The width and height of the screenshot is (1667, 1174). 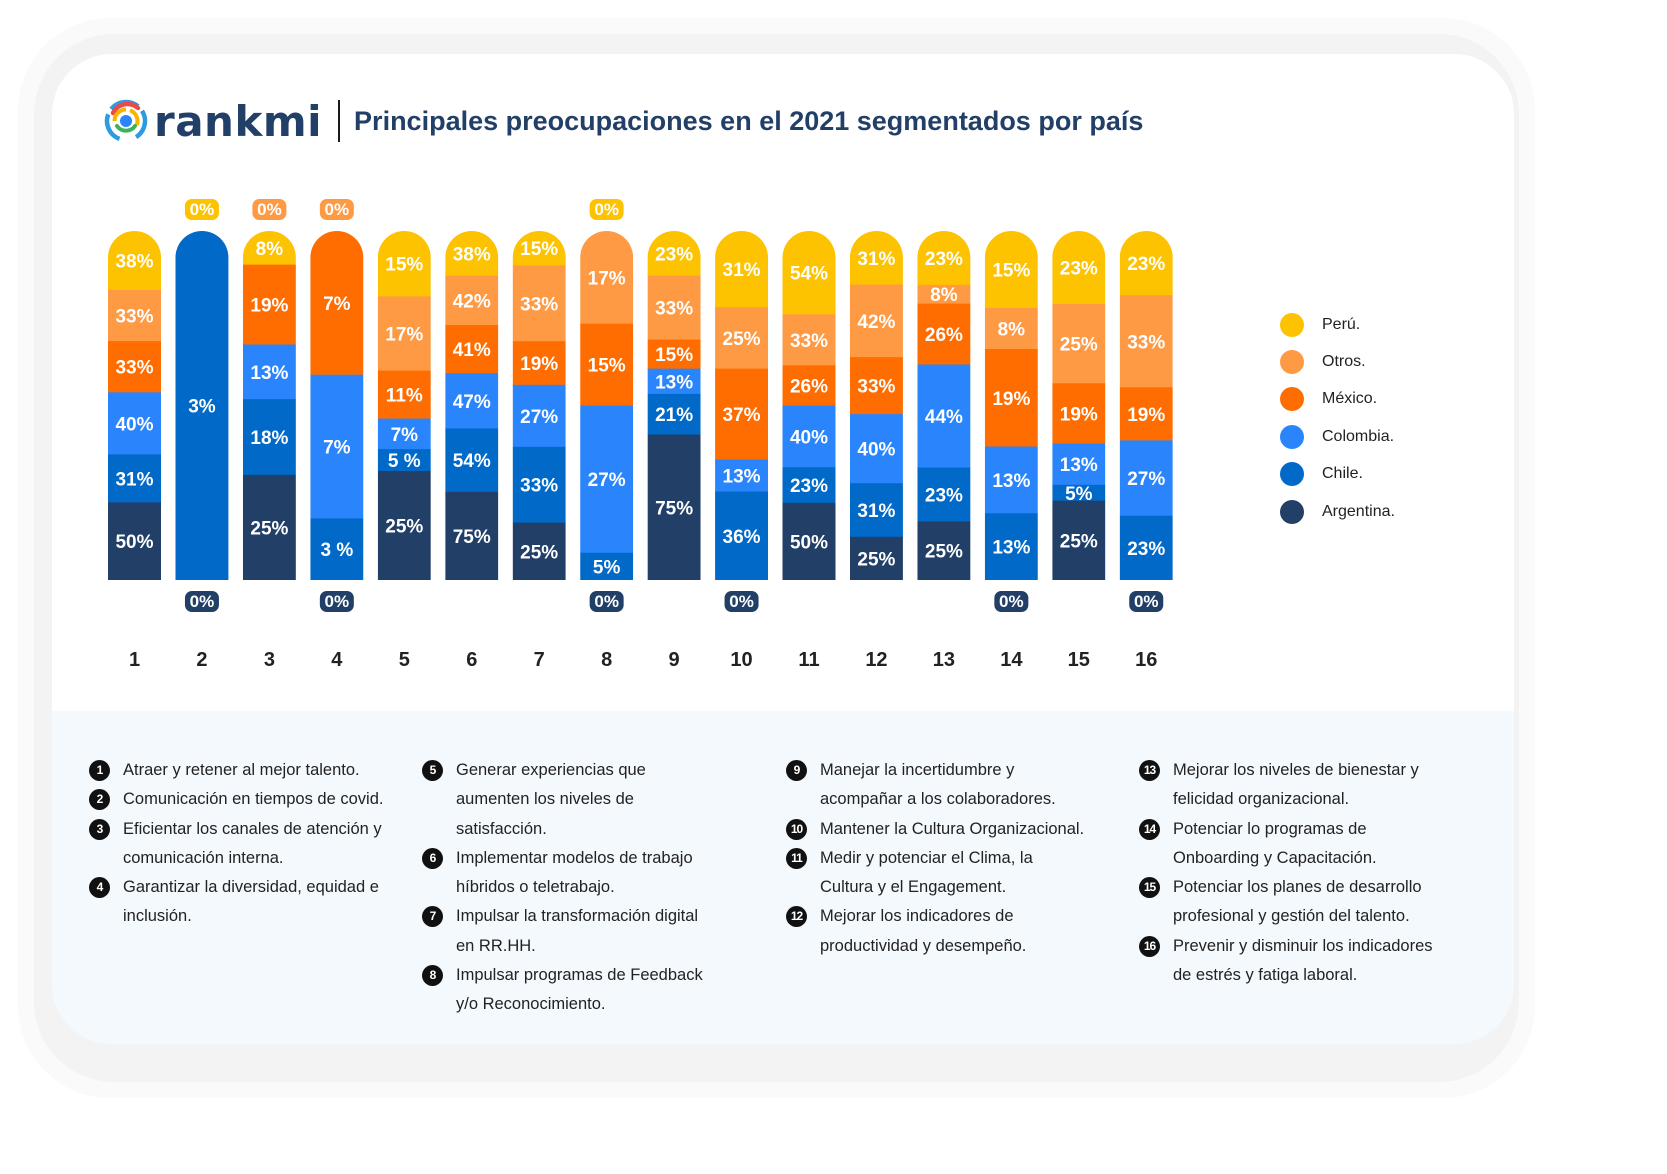 I want to click on rankmi-logo-icon, so click(x=126, y=121).